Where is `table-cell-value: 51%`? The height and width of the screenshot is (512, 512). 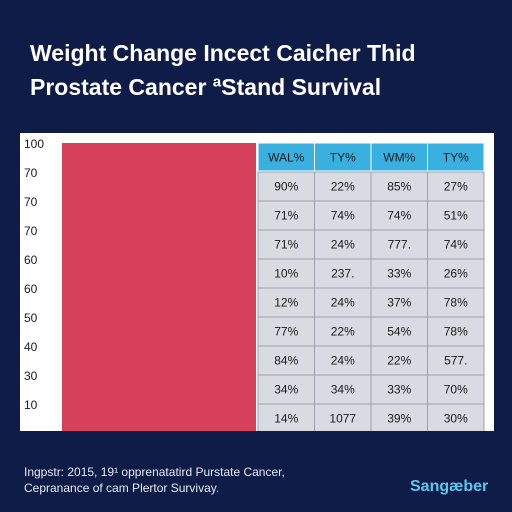
table-cell-value: 51% is located at coordinates (456, 216).